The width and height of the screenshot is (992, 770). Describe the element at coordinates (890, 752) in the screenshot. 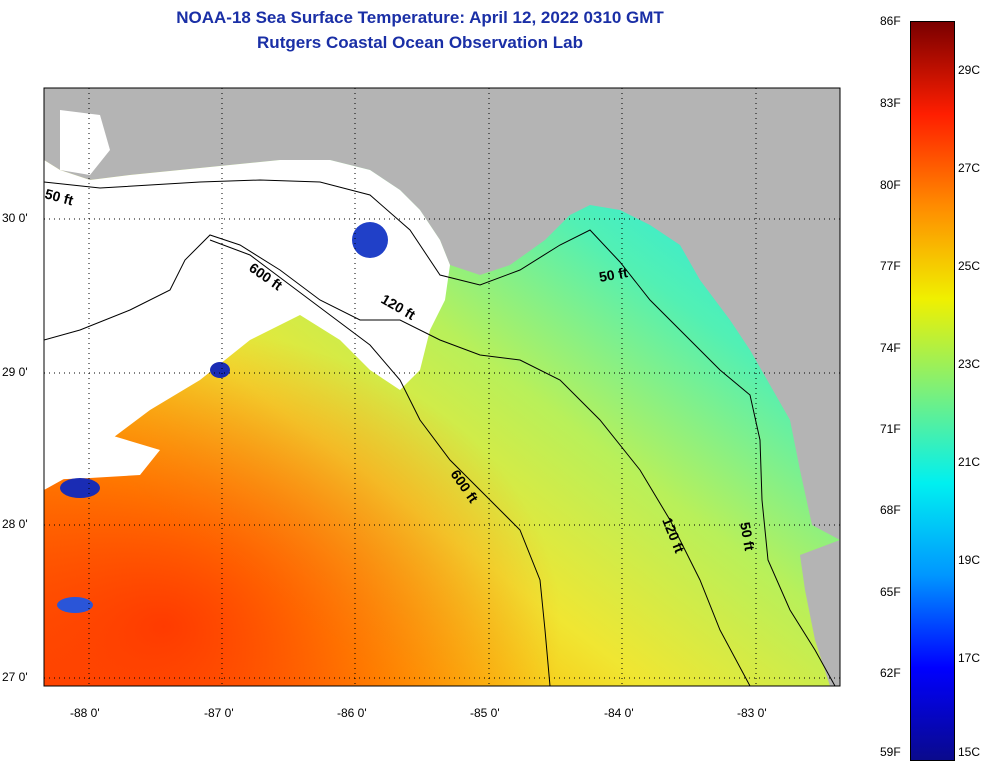

I see `colorbar-f-label: 59F` at that location.